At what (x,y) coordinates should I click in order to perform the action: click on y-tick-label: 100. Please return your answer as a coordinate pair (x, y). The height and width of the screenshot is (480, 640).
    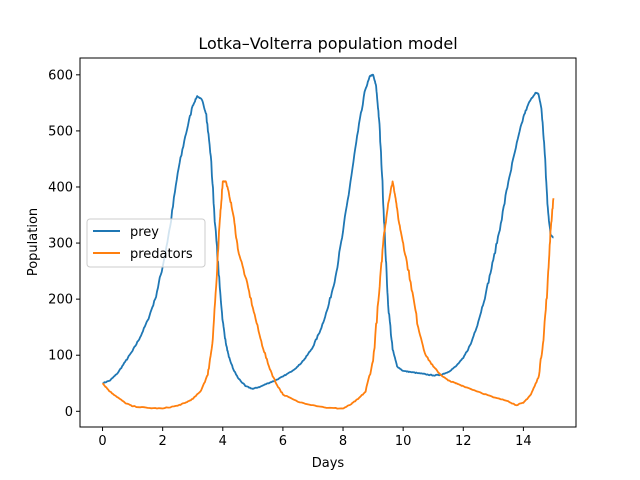
    Looking at the image, I should click on (60, 356).